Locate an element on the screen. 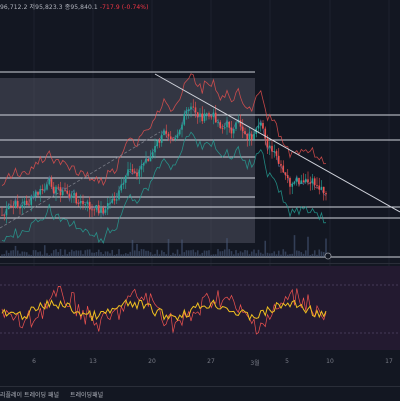  volume-bars is located at coordinates (164, 246).